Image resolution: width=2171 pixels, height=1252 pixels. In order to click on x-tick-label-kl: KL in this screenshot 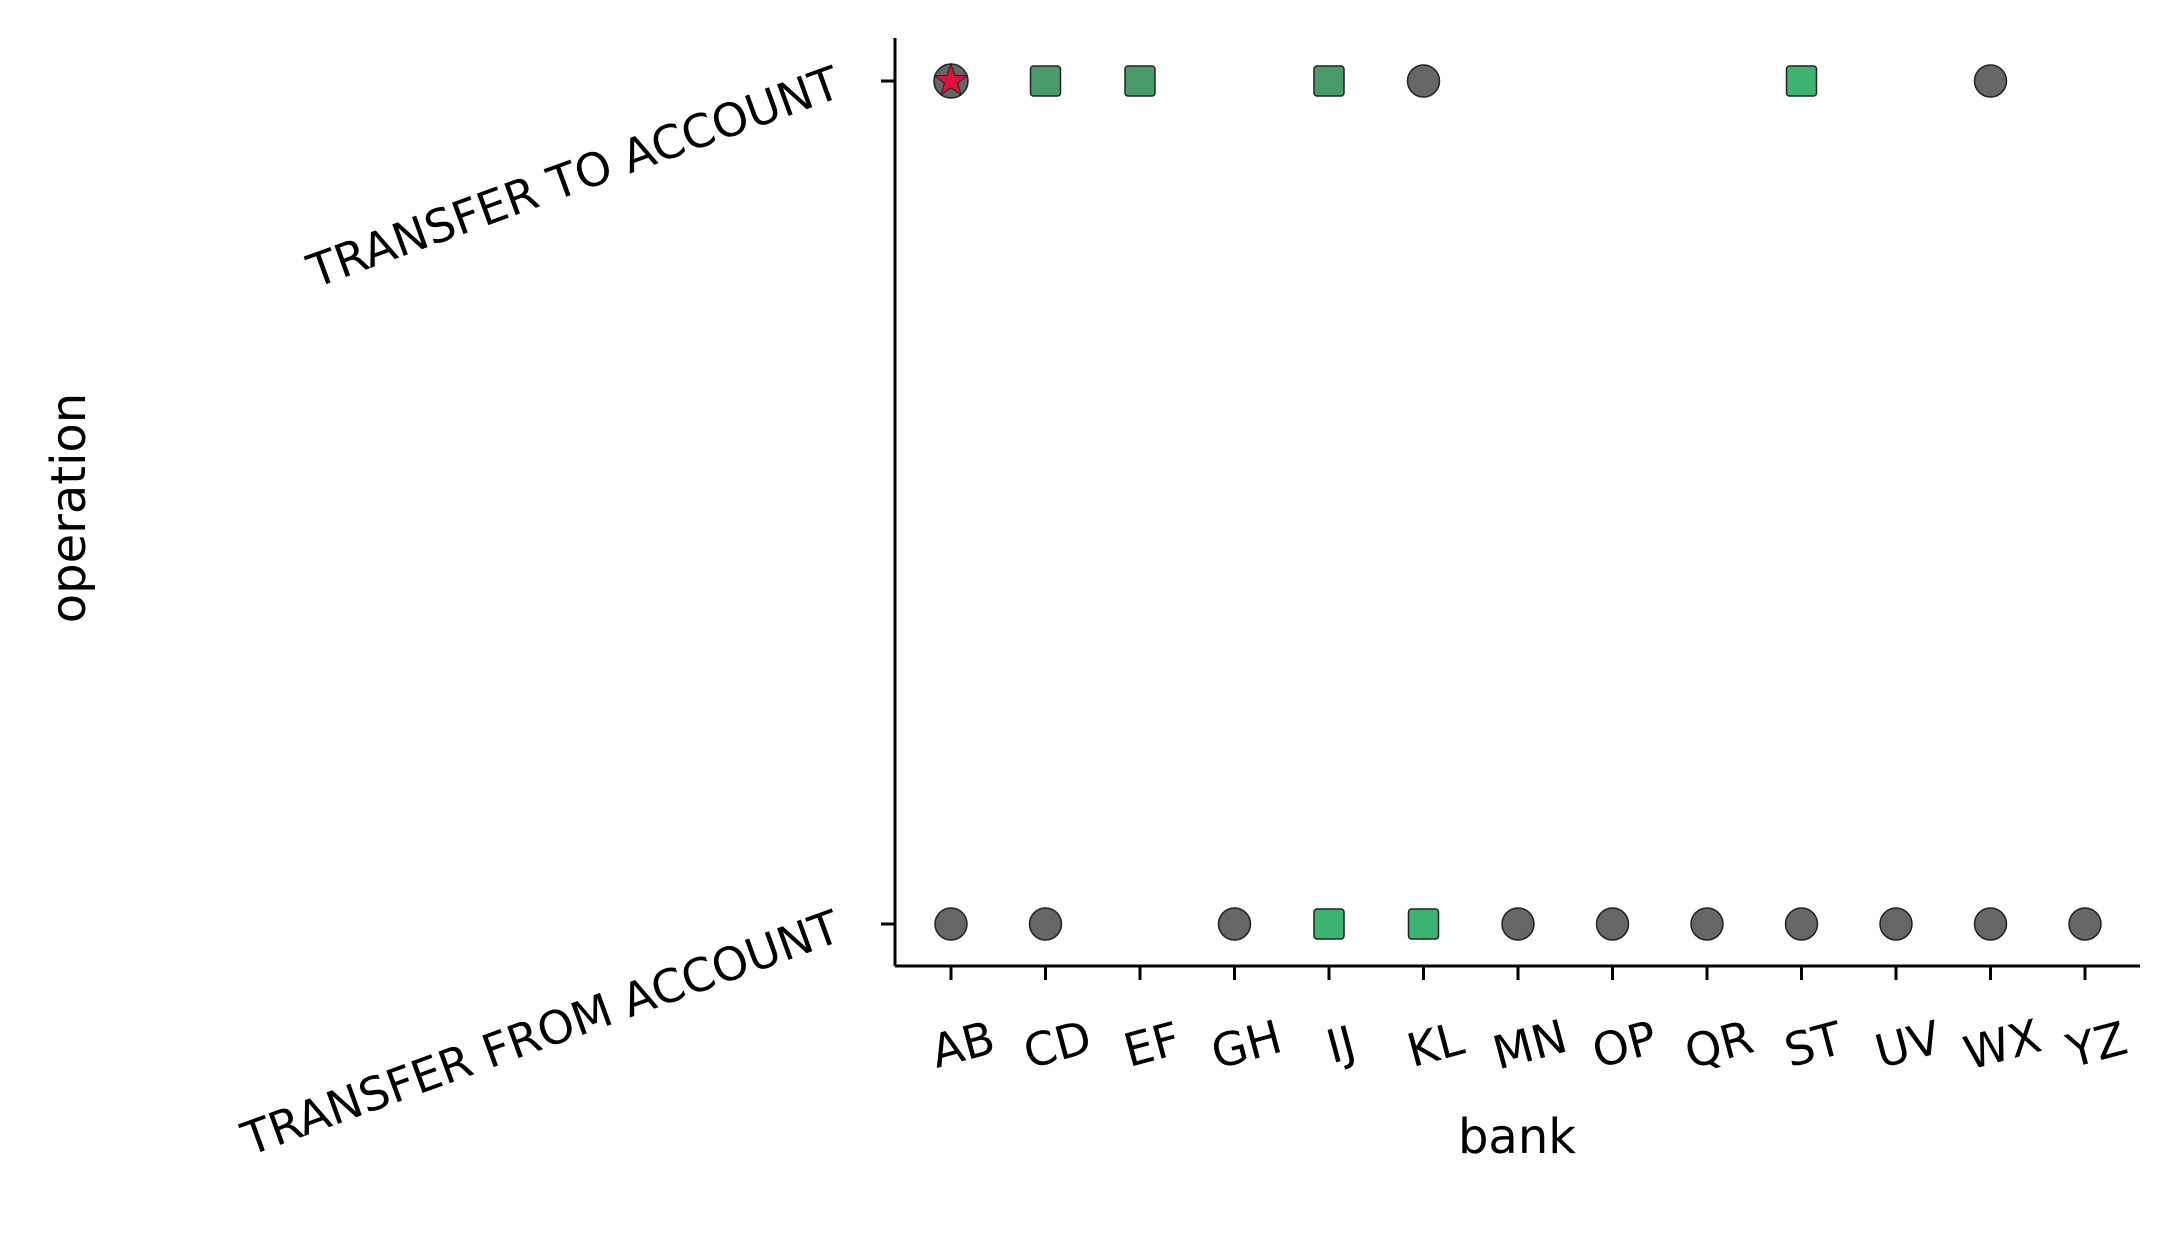, I will do `click(1435, 1044)`.